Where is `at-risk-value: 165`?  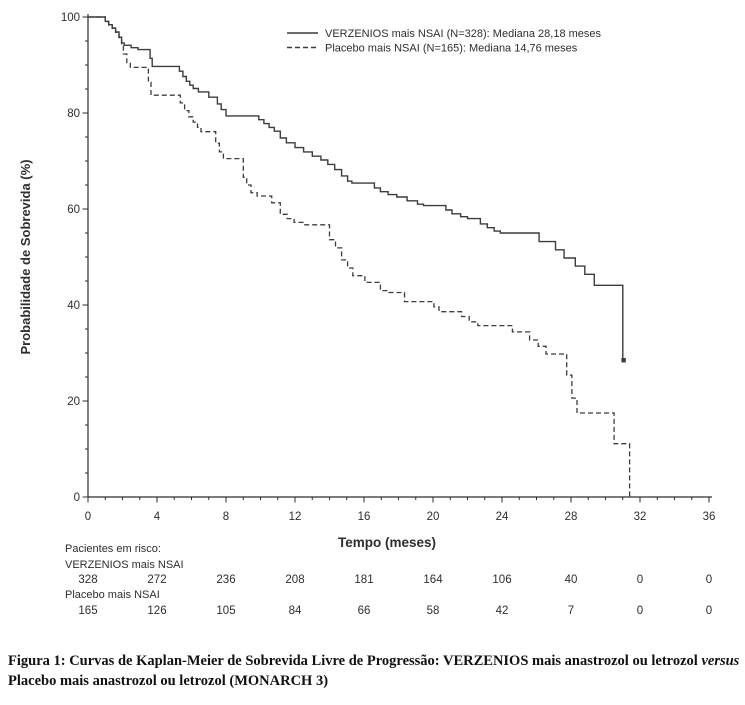
at-risk-value: 165 is located at coordinates (87, 611).